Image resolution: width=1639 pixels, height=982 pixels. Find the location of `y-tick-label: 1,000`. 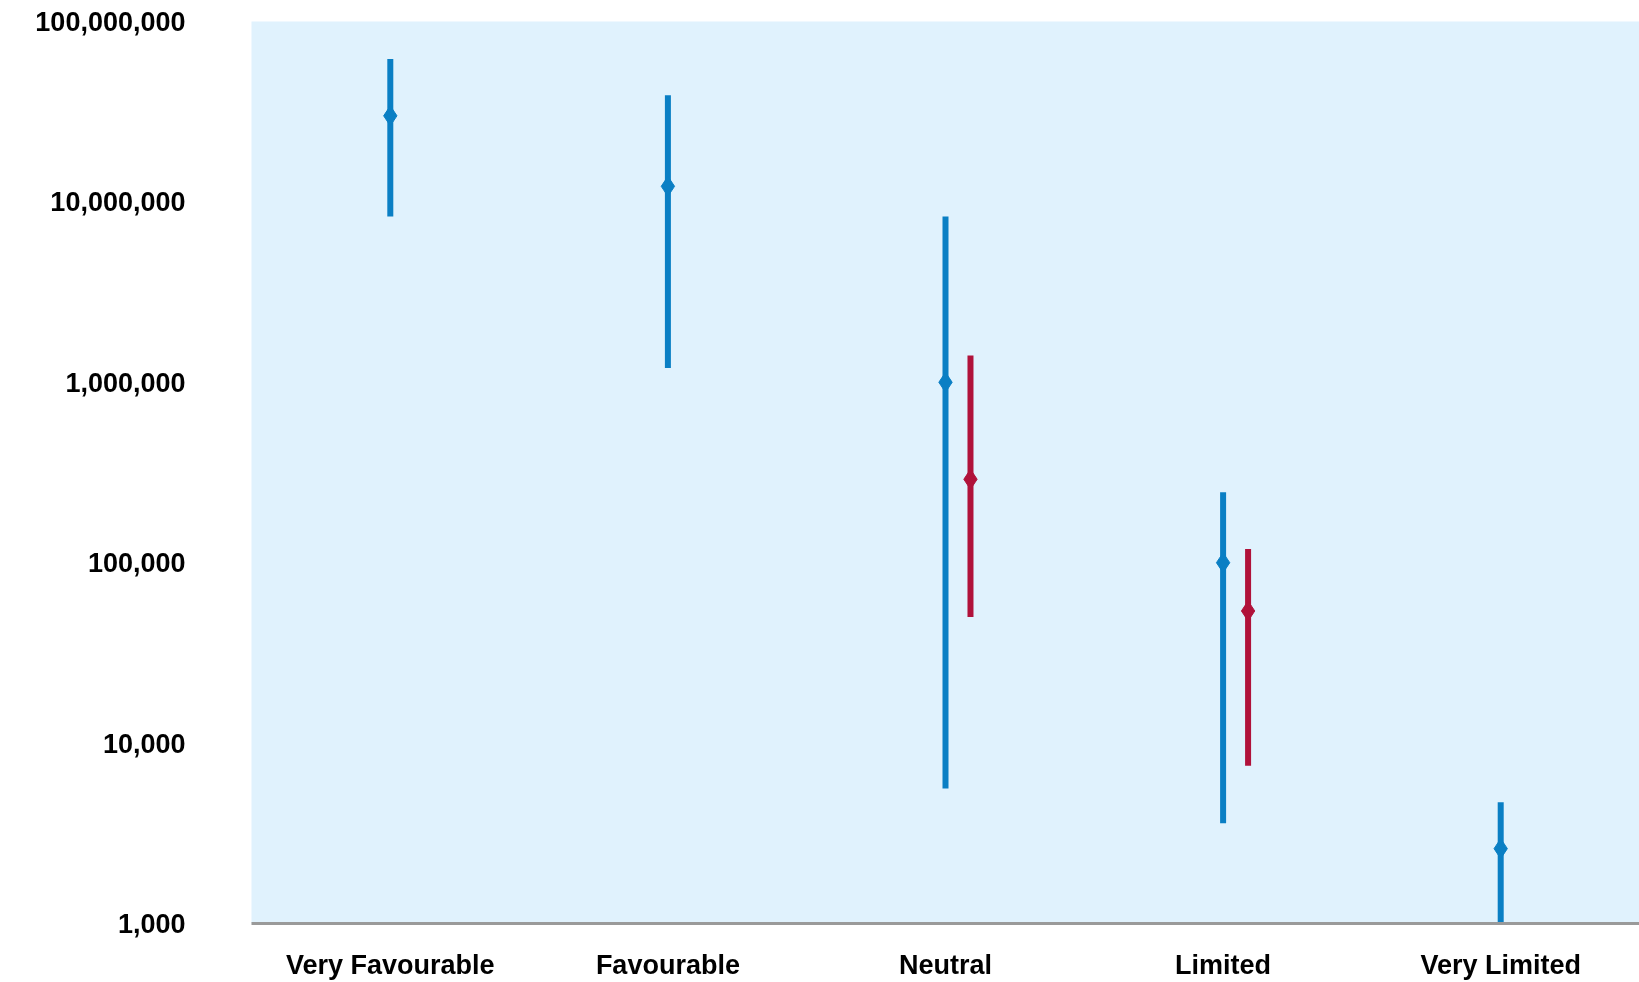

y-tick-label: 1,000 is located at coordinates (151, 924).